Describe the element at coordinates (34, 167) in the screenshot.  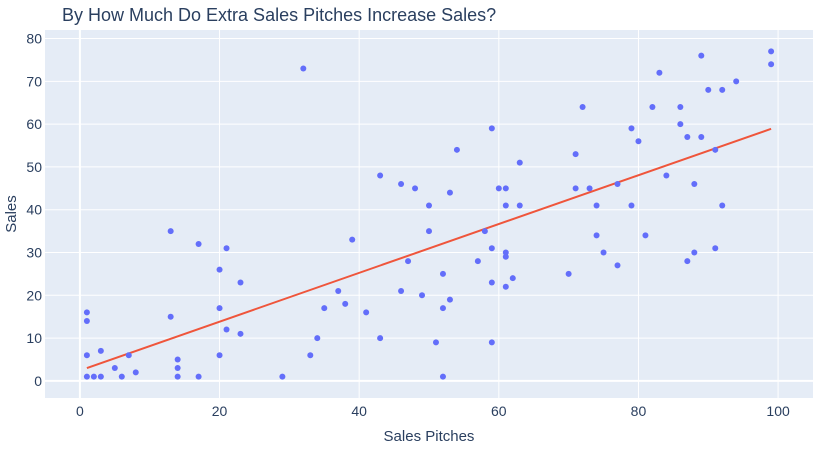
I see `y-tick-label: 50` at that location.